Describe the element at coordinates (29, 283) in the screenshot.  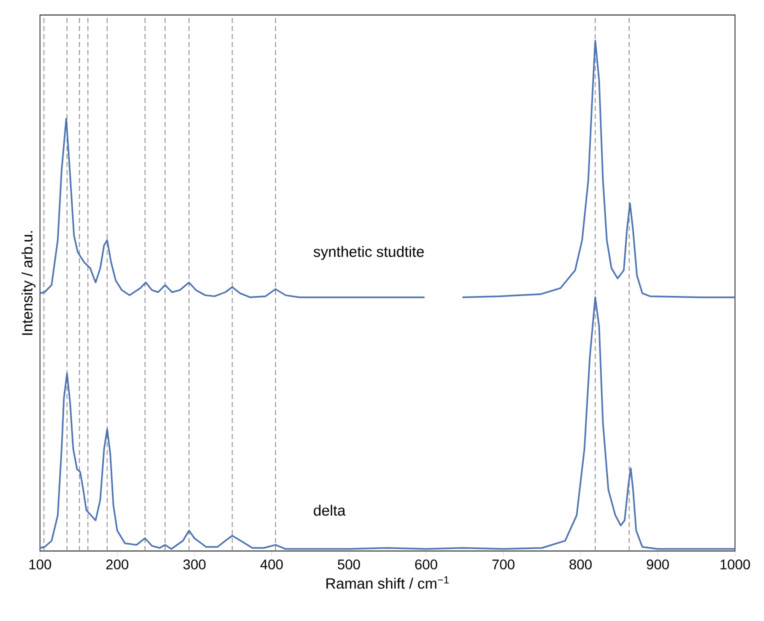
I see `y-axis-title: Intensity / arb.u.` at that location.